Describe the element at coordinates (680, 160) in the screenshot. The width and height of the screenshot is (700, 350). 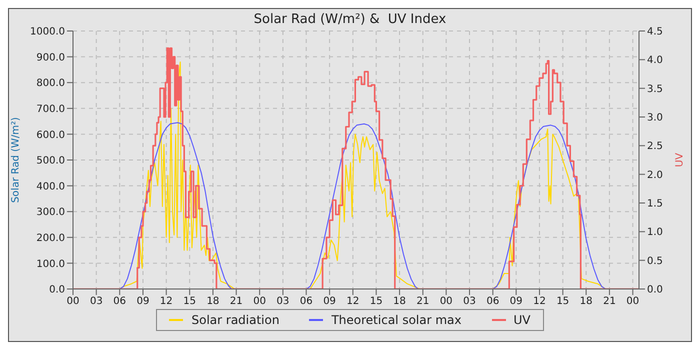
I see `y2-axis-title: UV` at that location.